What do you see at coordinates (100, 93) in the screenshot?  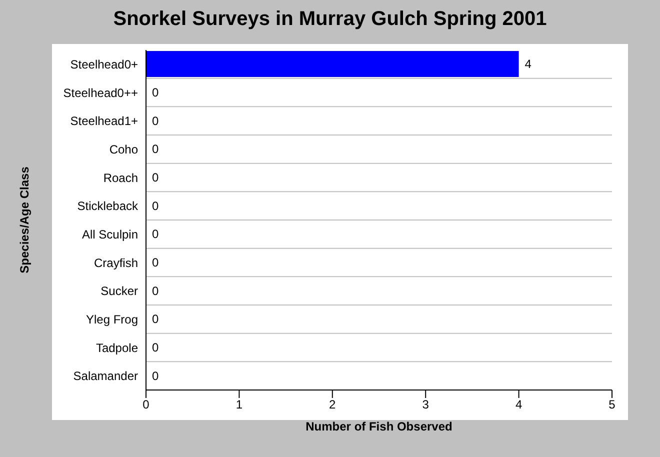 I see `y-tick-label: Steelhead0++` at bounding box center [100, 93].